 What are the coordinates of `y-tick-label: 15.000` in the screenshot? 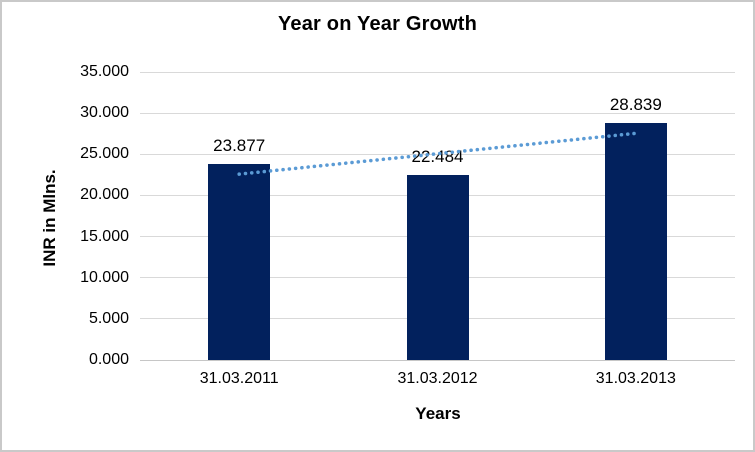 It's located at (104, 236).